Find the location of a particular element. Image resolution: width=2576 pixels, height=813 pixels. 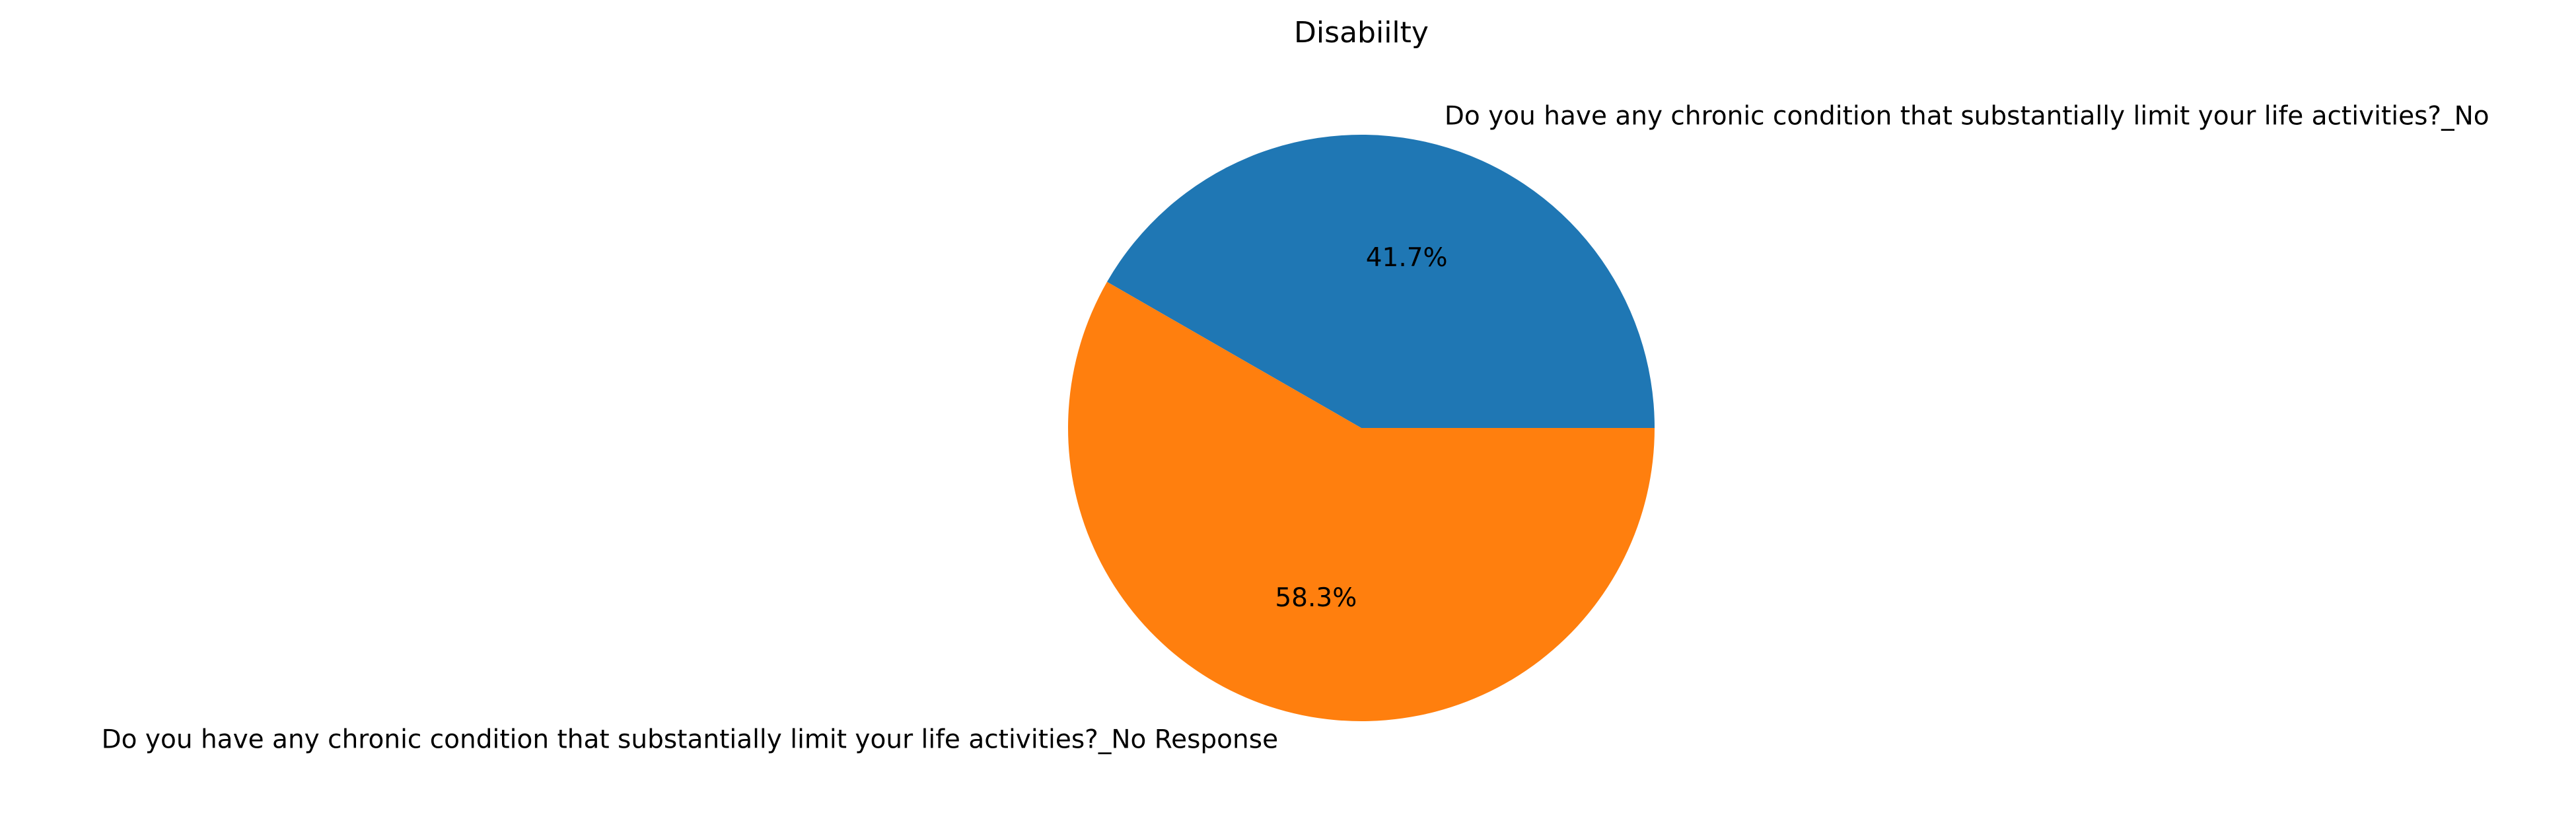

pie-percentage-label-2: 58.3% is located at coordinates (1316, 598).